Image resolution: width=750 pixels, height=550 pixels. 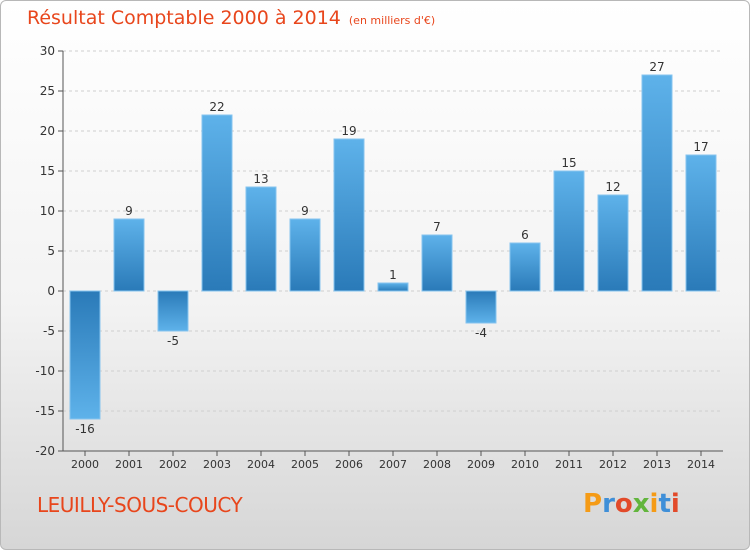 I want to click on data-label: -5, so click(x=173, y=341).